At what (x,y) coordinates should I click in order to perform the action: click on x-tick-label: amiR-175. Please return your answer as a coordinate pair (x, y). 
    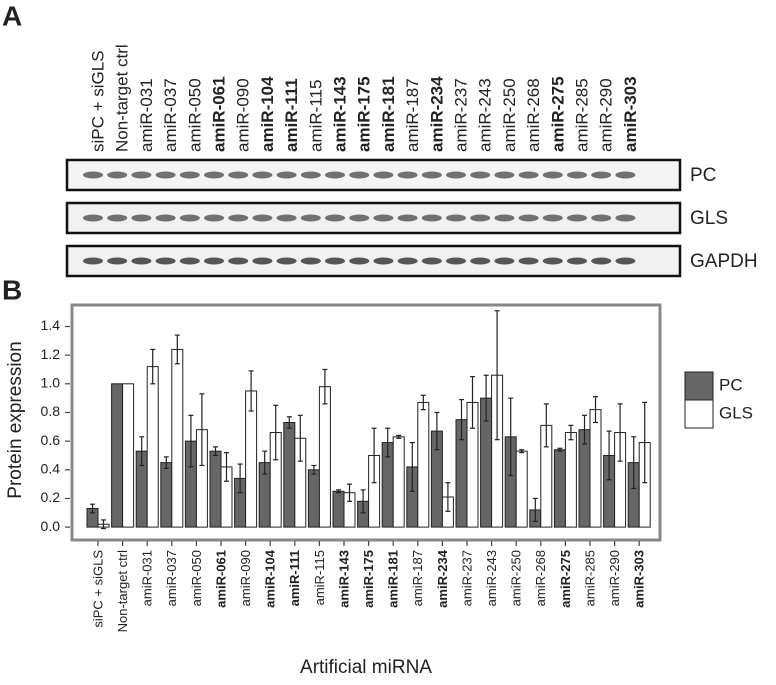
    Looking at the image, I should click on (368, 579).